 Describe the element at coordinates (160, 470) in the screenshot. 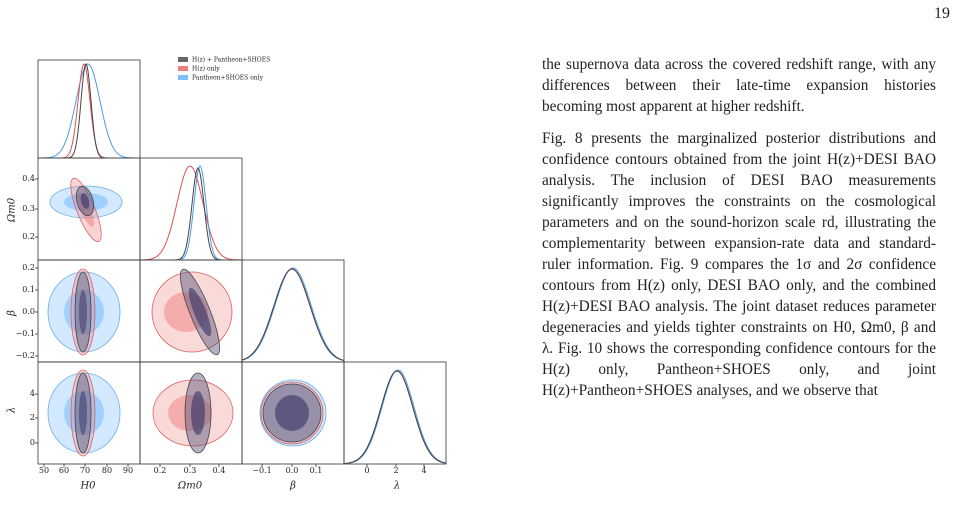

I see `x-tick-label: 0.2` at that location.